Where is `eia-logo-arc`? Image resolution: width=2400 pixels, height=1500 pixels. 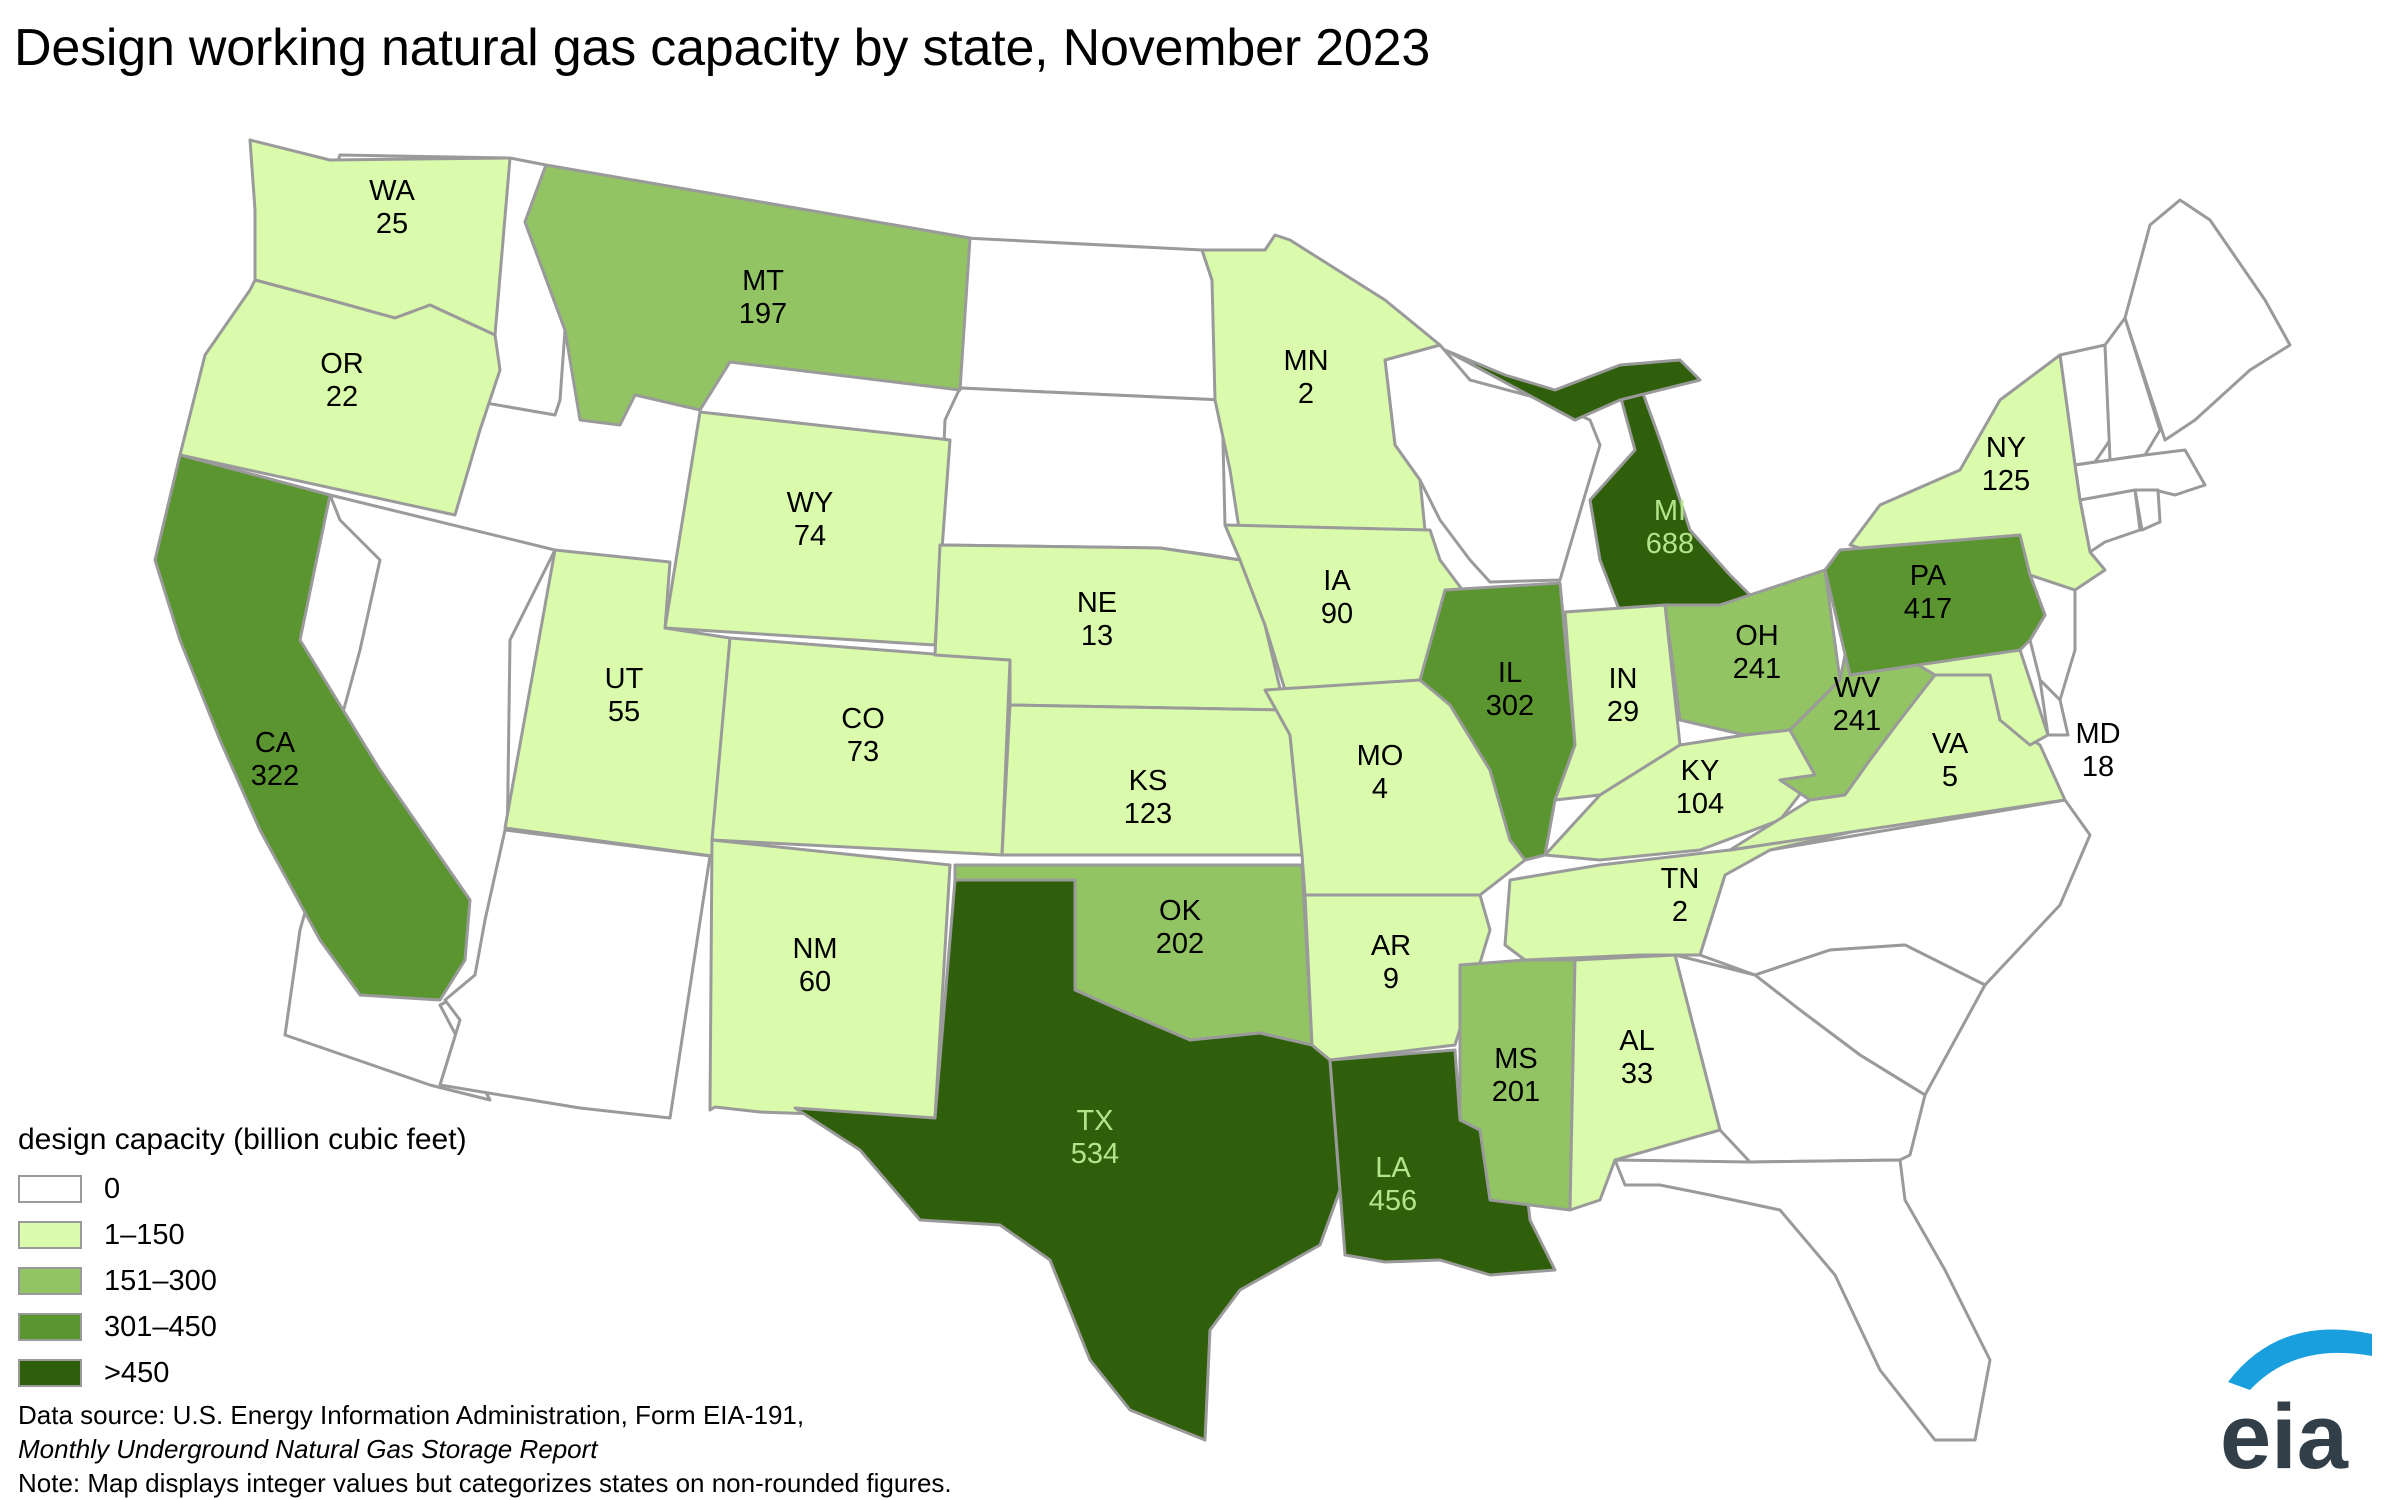
eia-logo-arc is located at coordinates (2300, 1359).